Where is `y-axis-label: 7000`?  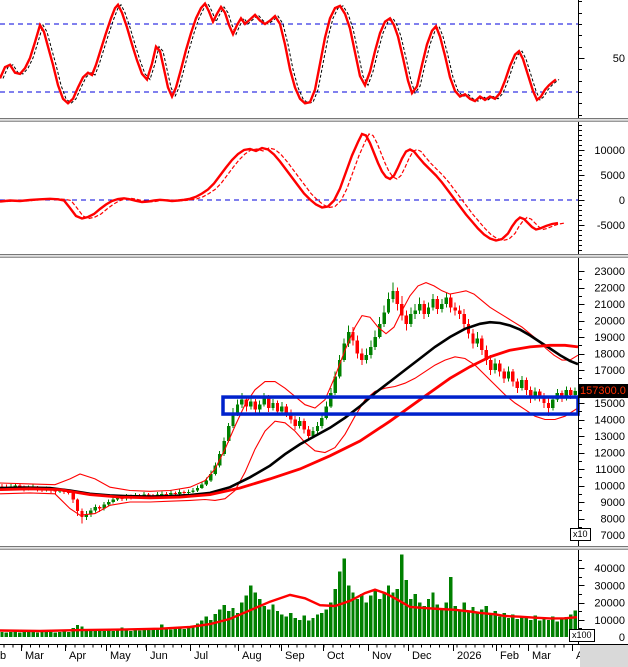
y-axis-label: 7000 is located at coordinates (613, 536).